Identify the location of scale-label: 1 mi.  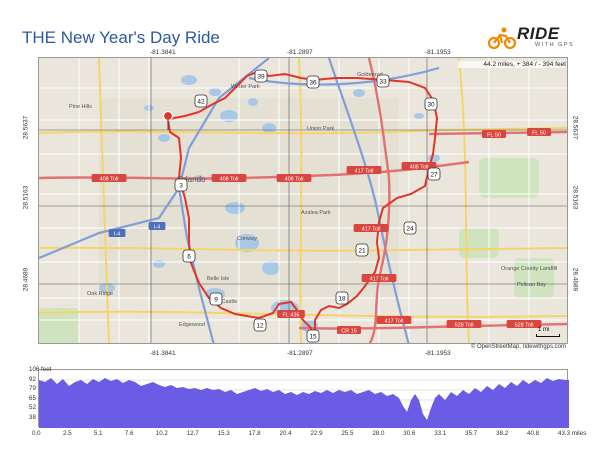
(544, 330).